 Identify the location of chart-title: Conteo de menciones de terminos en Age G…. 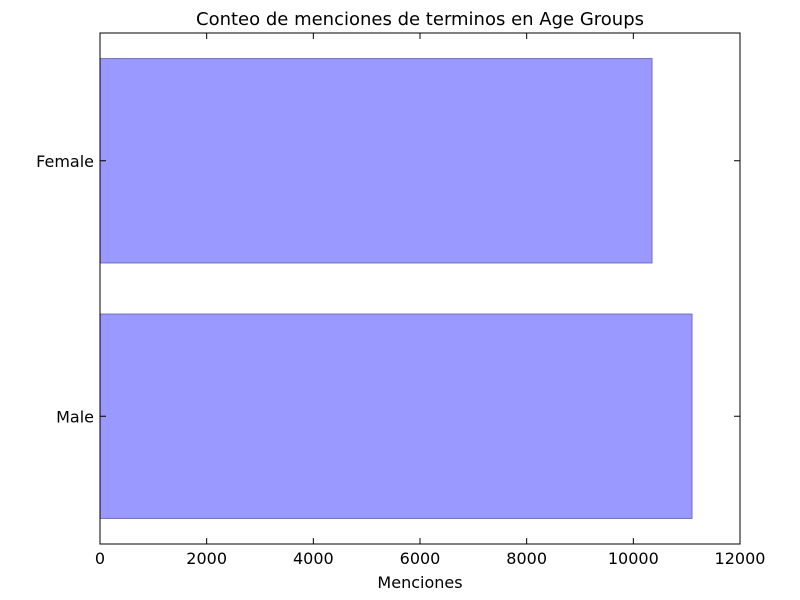
(420, 19).